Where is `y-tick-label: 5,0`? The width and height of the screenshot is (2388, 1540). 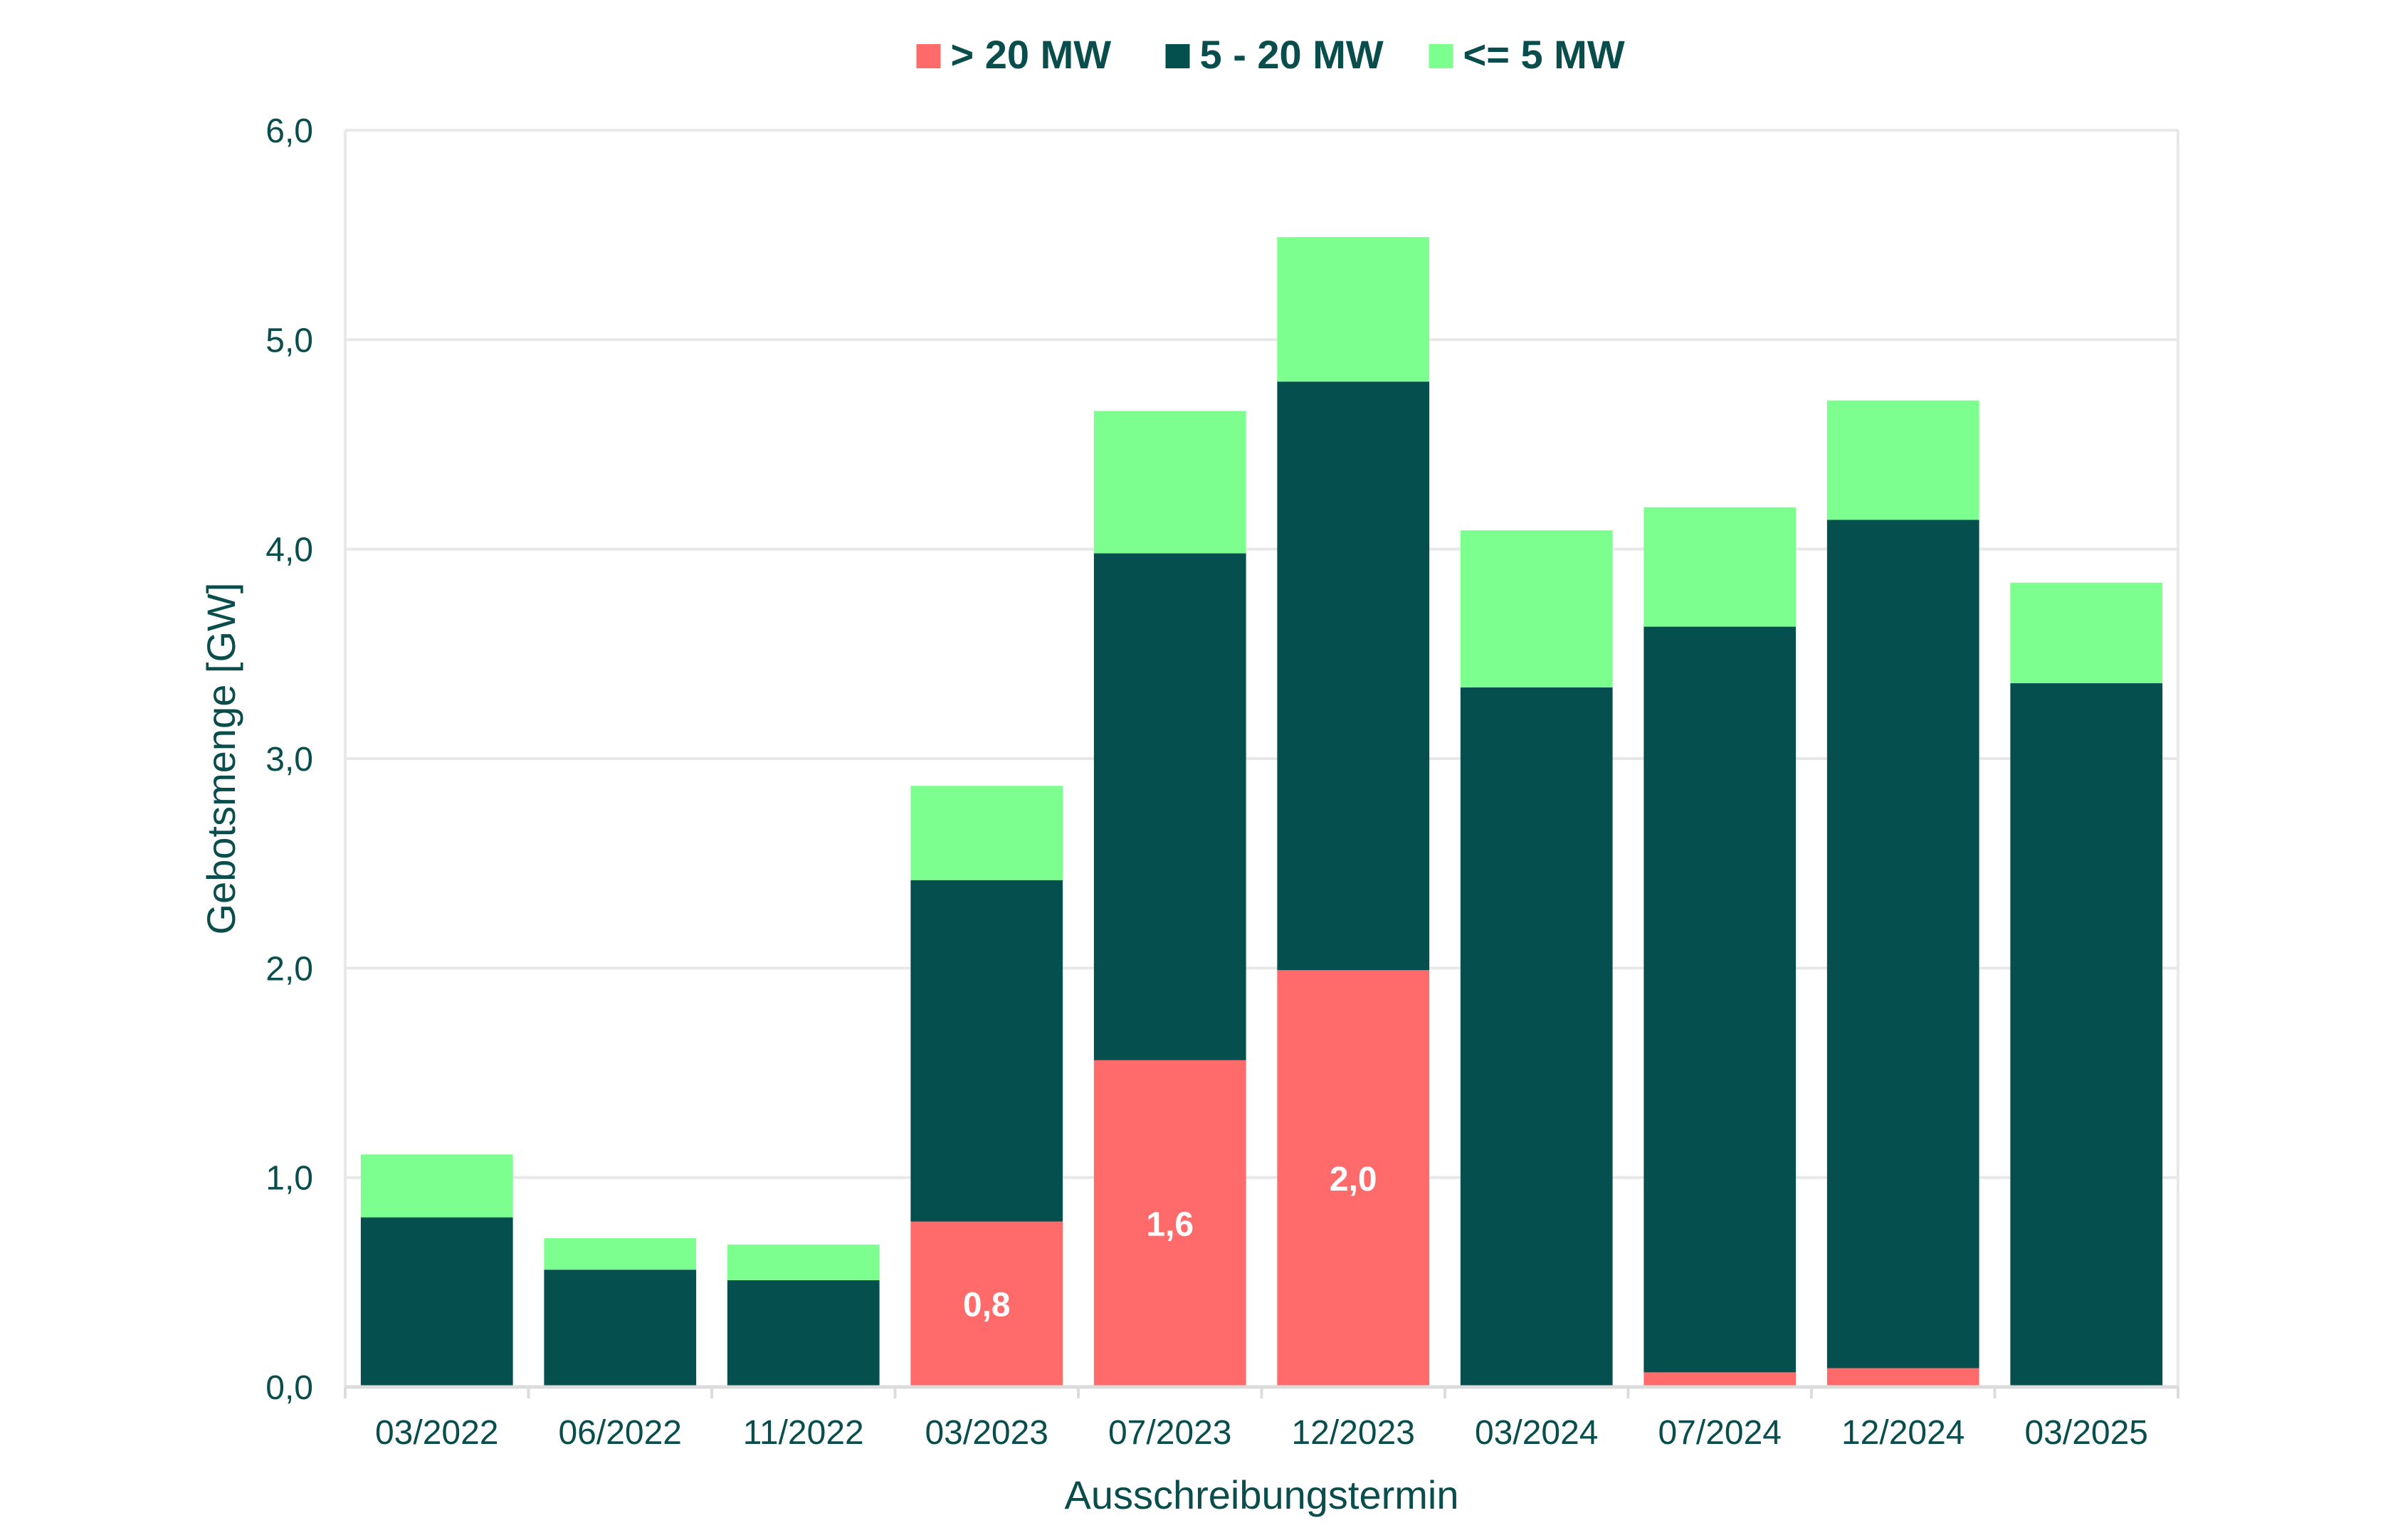 y-tick-label: 5,0 is located at coordinates (289, 340).